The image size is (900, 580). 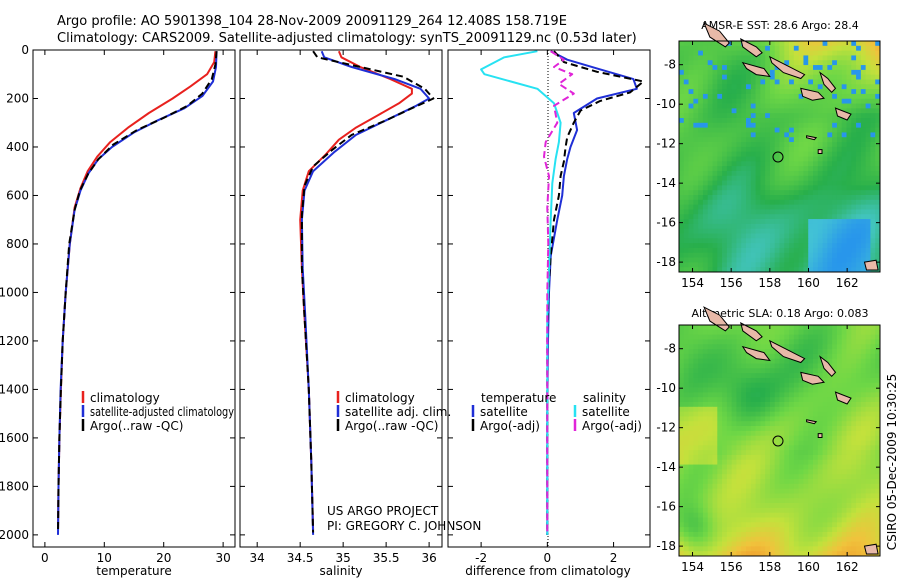 I want to click on argo-position-marker, so click(x=778, y=441).